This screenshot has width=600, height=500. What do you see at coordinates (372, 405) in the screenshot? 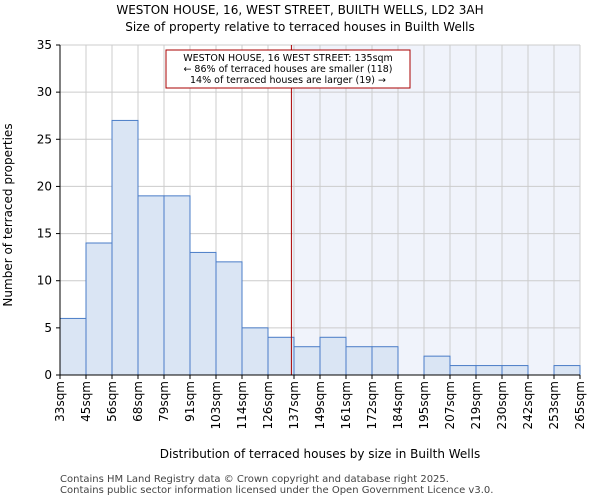
I see `x-tick-label: 172sqm` at bounding box center [372, 405].